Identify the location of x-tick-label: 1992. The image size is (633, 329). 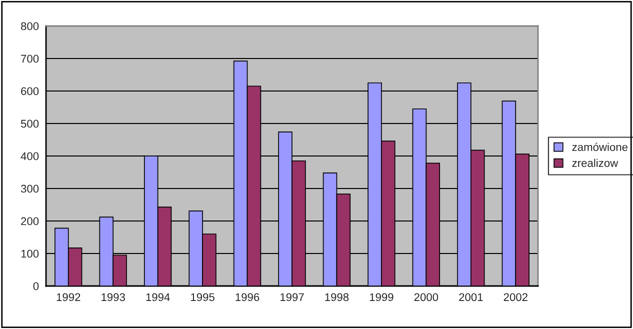
(68, 297).